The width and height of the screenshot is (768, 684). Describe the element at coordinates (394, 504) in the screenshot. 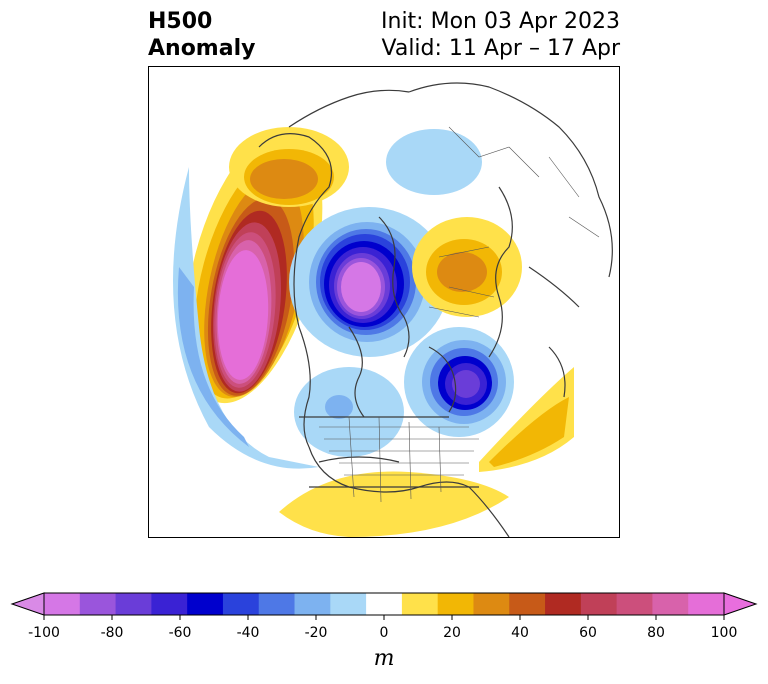

I see `southern-us-ridge` at that location.